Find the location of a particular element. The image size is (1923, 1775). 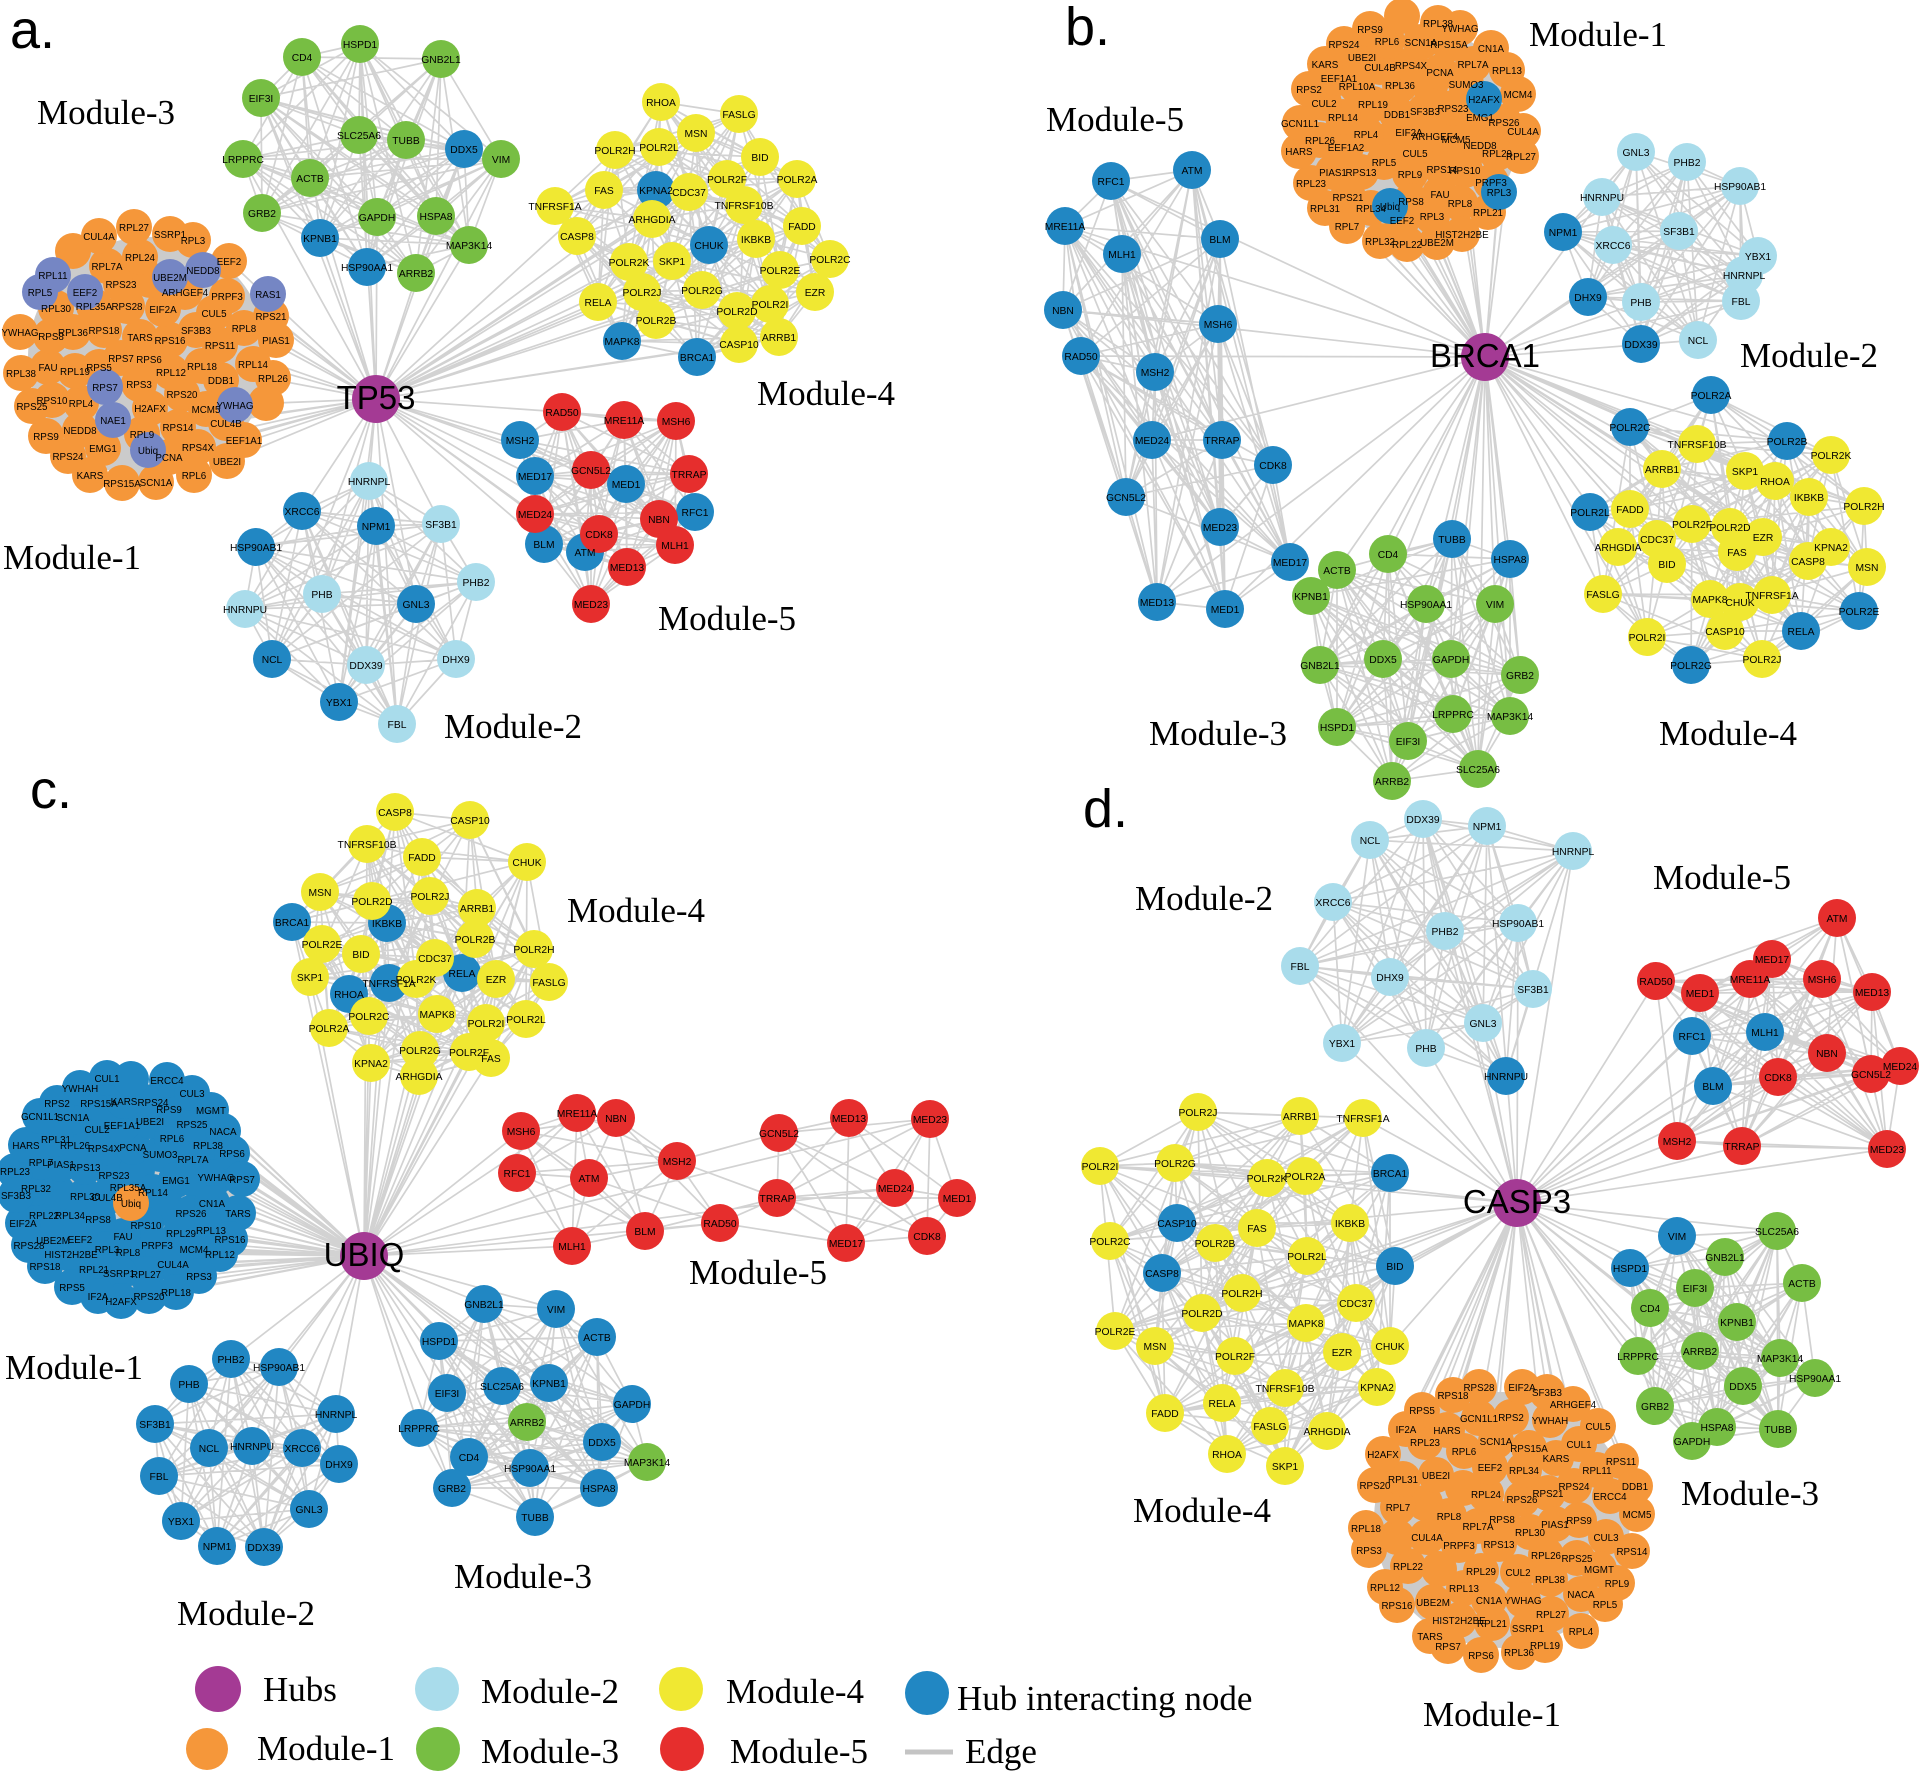

svg-text: POLR2E is located at coordinates (1115, 1332).